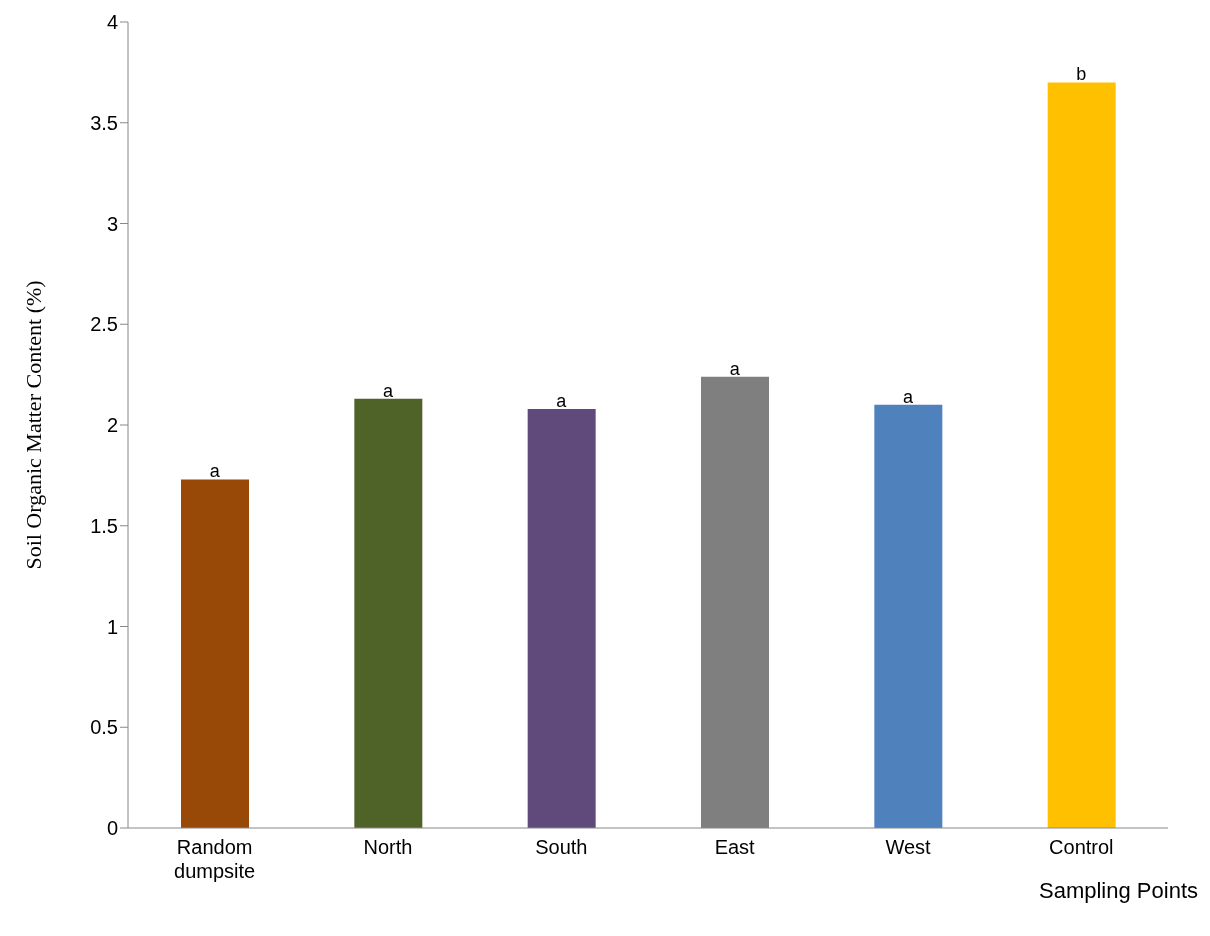 Image resolution: width=1210 pixels, height=936 pixels. Describe the element at coordinates (104, 727) in the screenshot. I see `y-tick-label: 0.5` at that location.